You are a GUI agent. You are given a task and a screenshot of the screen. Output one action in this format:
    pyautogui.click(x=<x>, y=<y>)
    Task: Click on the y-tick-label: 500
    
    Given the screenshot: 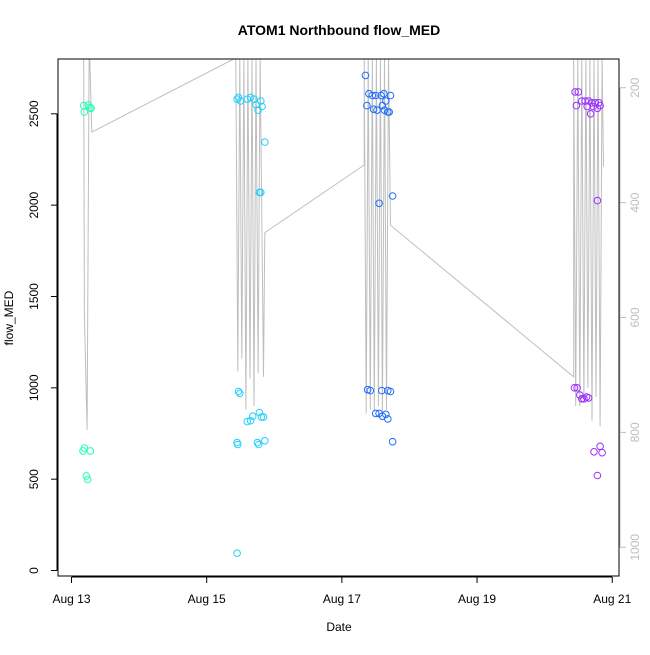 What is the action you would take?
    pyautogui.click(x=34, y=479)
    